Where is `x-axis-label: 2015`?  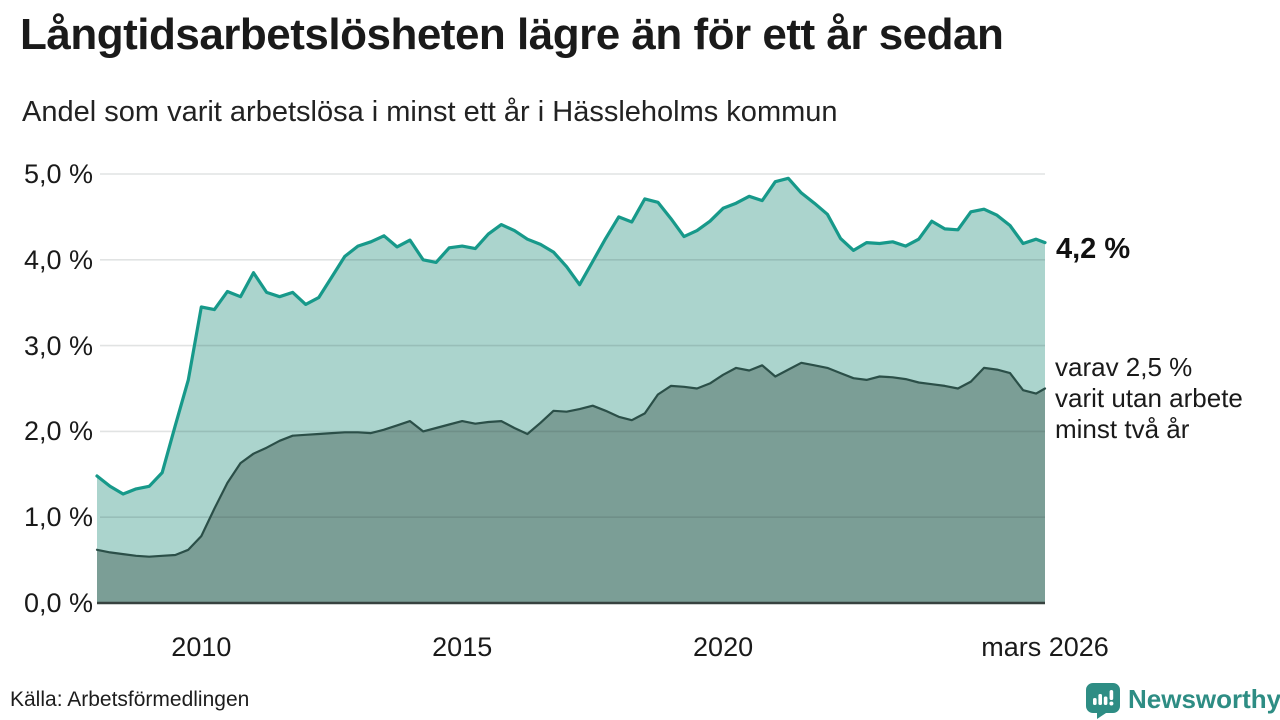
x-axis-label: 2015 is located at coordinates (462, 647).